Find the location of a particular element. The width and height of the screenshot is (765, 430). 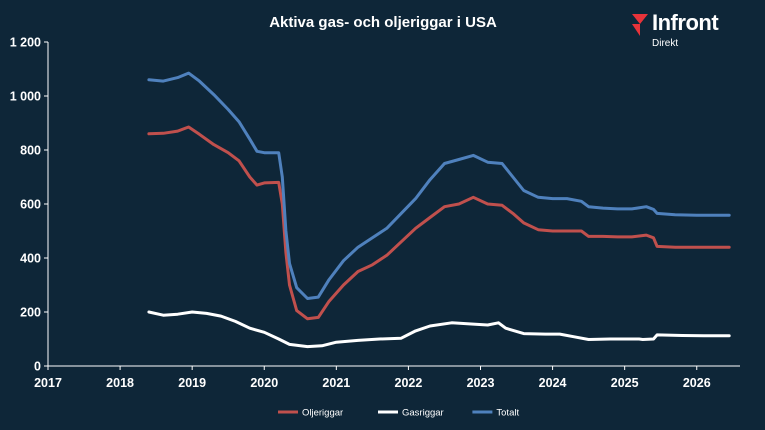

series-line-gasriggar is located at coordinates (439, 329).